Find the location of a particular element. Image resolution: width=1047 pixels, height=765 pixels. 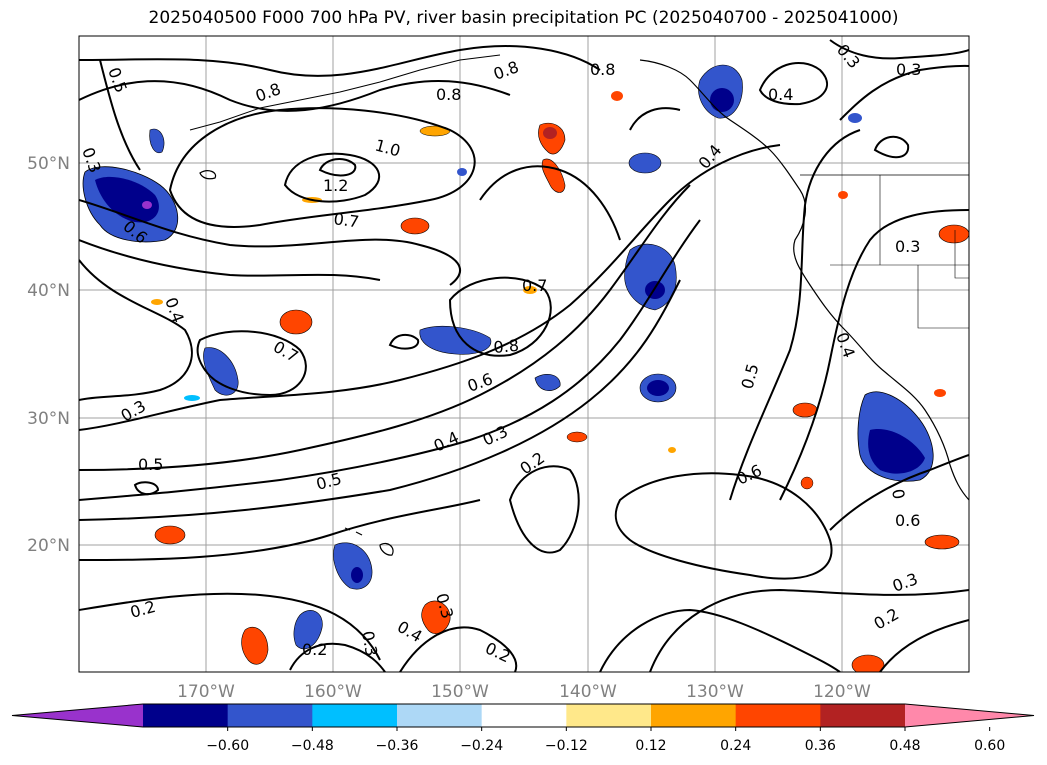

longitude-labels: 170°W 160°W 150°W 140°W 130°W 120°W is located at coordinates (524, 692).